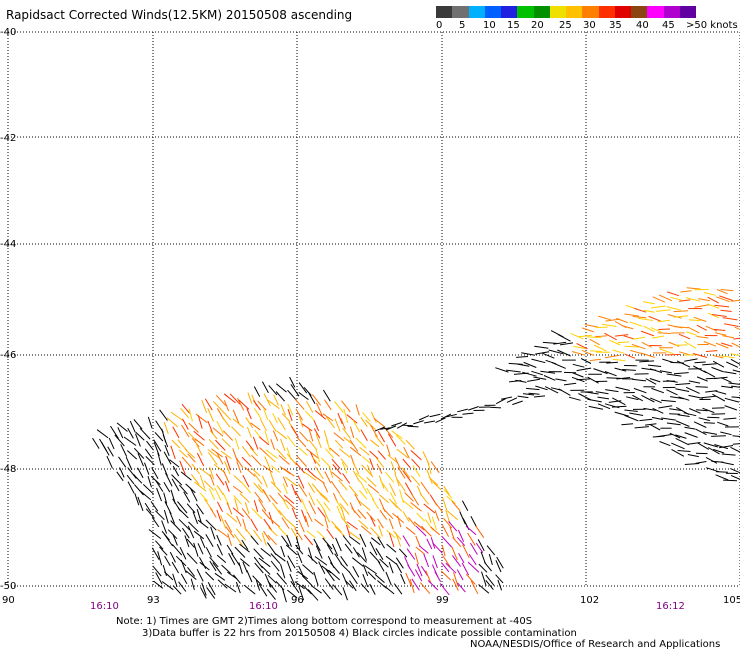  I want to click on time-labels: 16:10 16:10 16:12, so click(387, 606).